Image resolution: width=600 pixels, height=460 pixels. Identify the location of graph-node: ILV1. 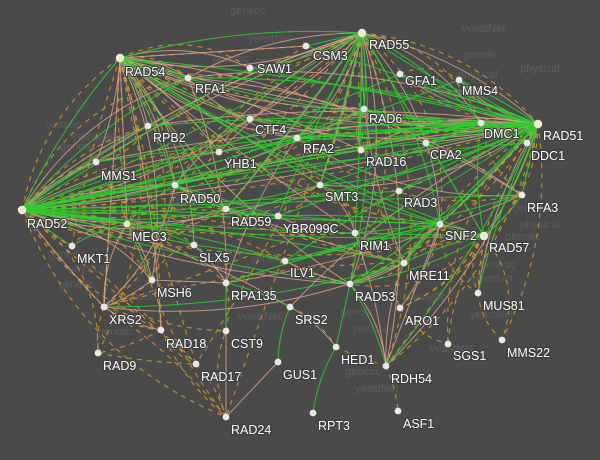
(298, 269).